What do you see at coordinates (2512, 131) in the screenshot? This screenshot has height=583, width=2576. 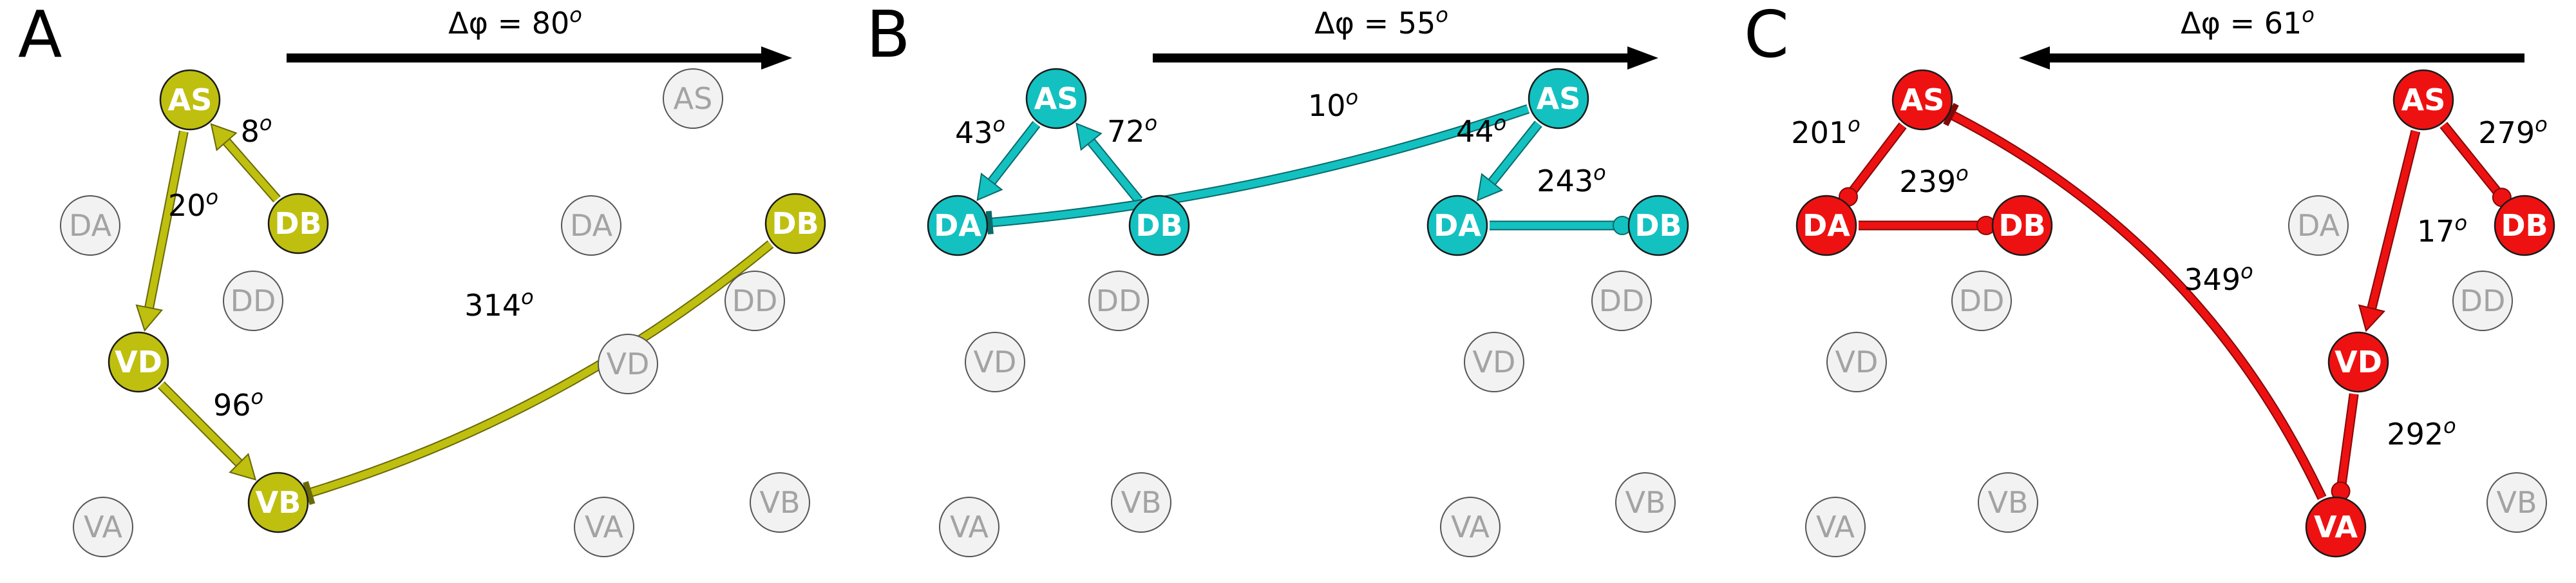 I see `edge-label: 279o` at bounding box center [2512, 131].